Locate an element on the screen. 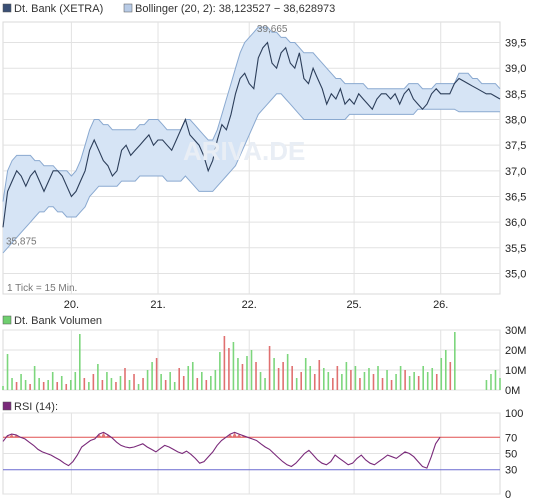  legend-rsi-label: RSI (14): is located at coordinates (36, 407).